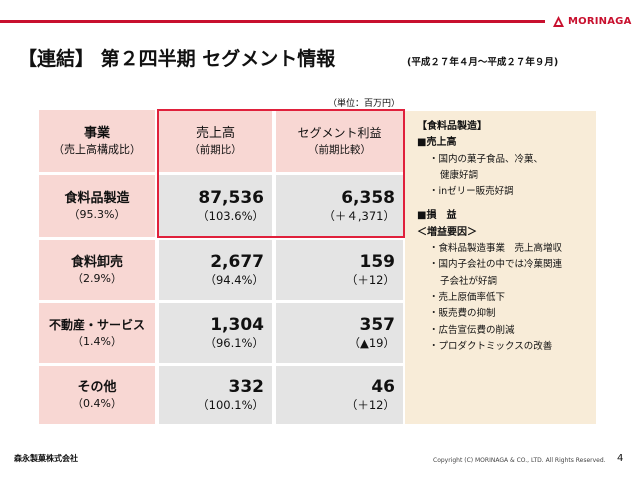 The image size is (640, 480). I want to click on panel-line: ・国内の菓子食品、冷菓、, so click(486, 159).